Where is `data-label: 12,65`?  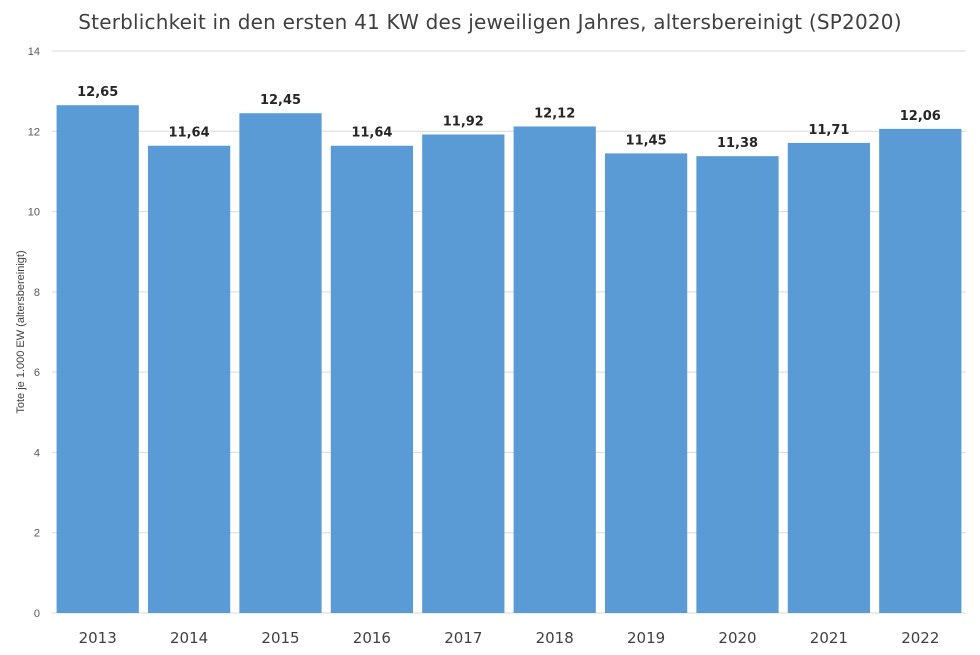 data-label: 12,65 is located at coordinates (97, 92).